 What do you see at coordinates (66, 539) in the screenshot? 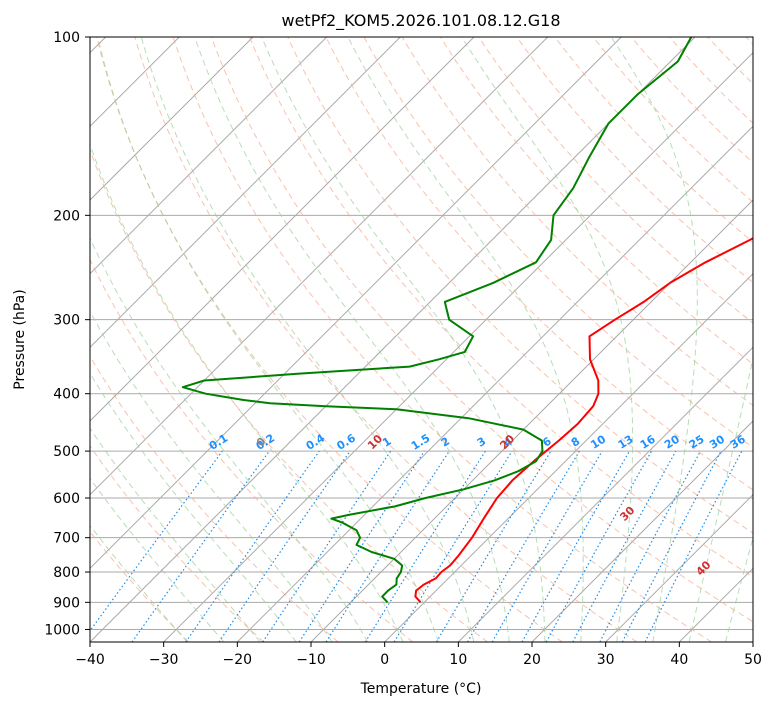
I see `y-tick-label: 700` at bounding box center [66, 539].